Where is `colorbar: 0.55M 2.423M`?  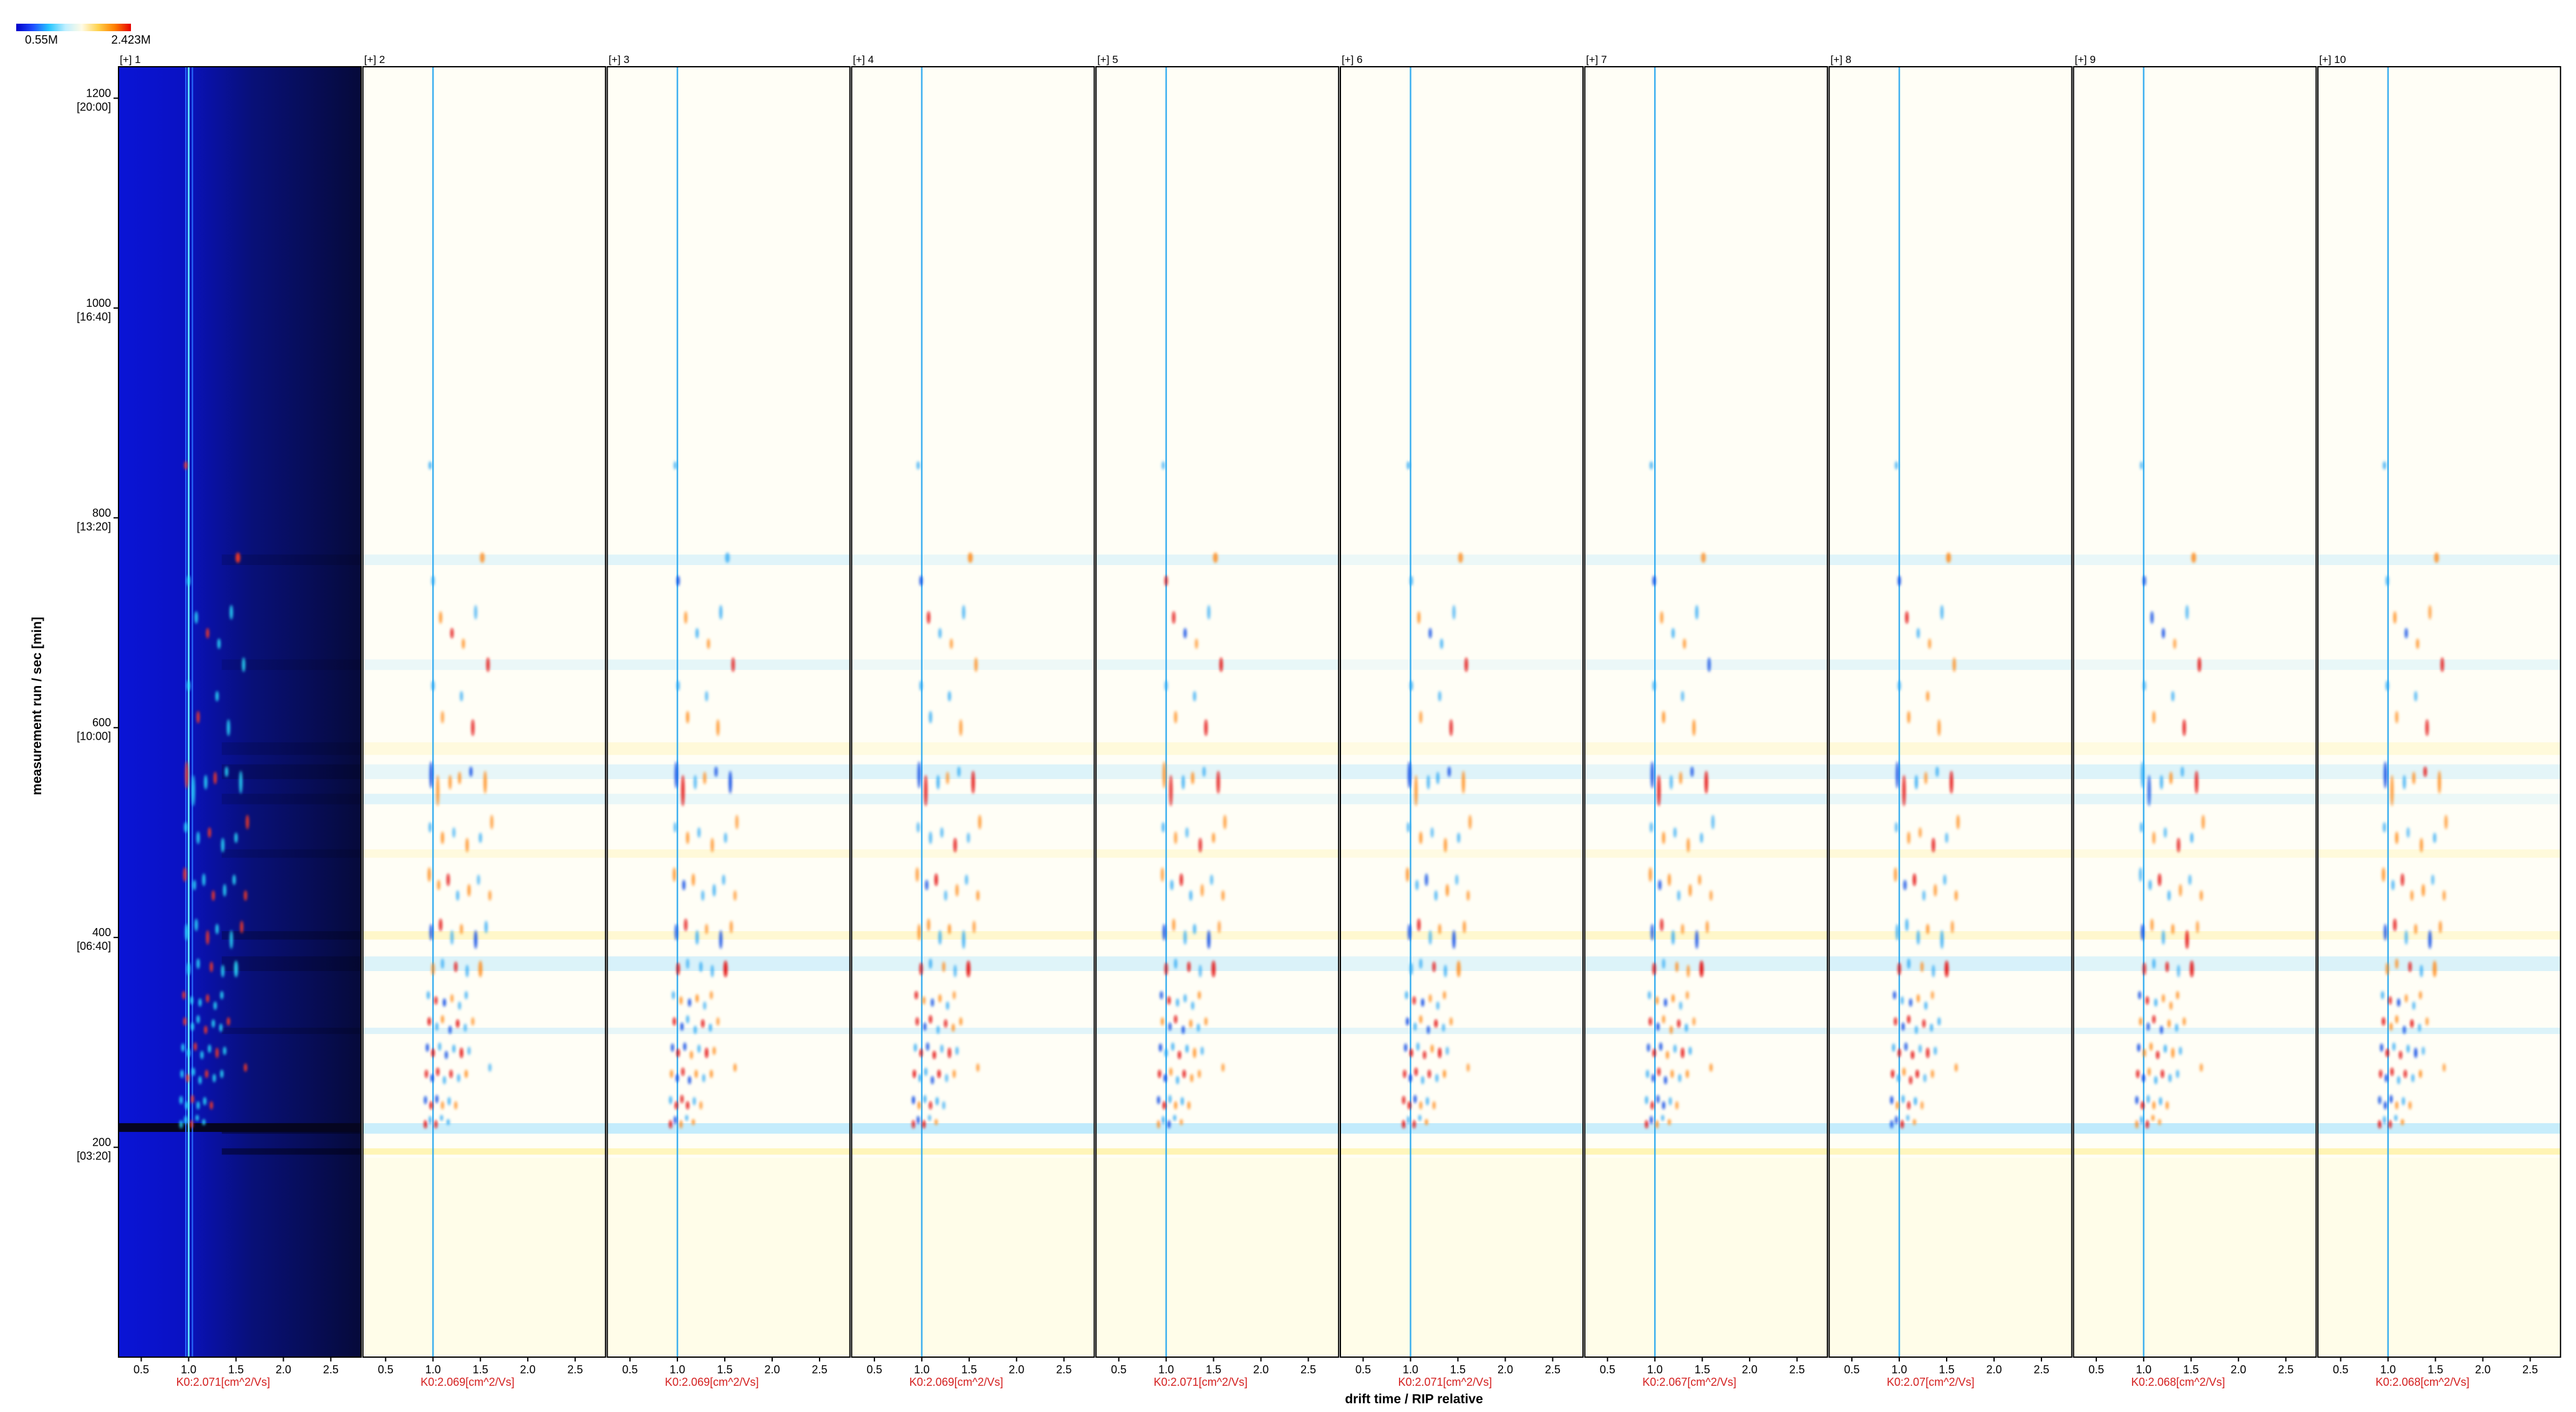 colorbar: 0.55M 2.423M is located at coordinates (84, 35).